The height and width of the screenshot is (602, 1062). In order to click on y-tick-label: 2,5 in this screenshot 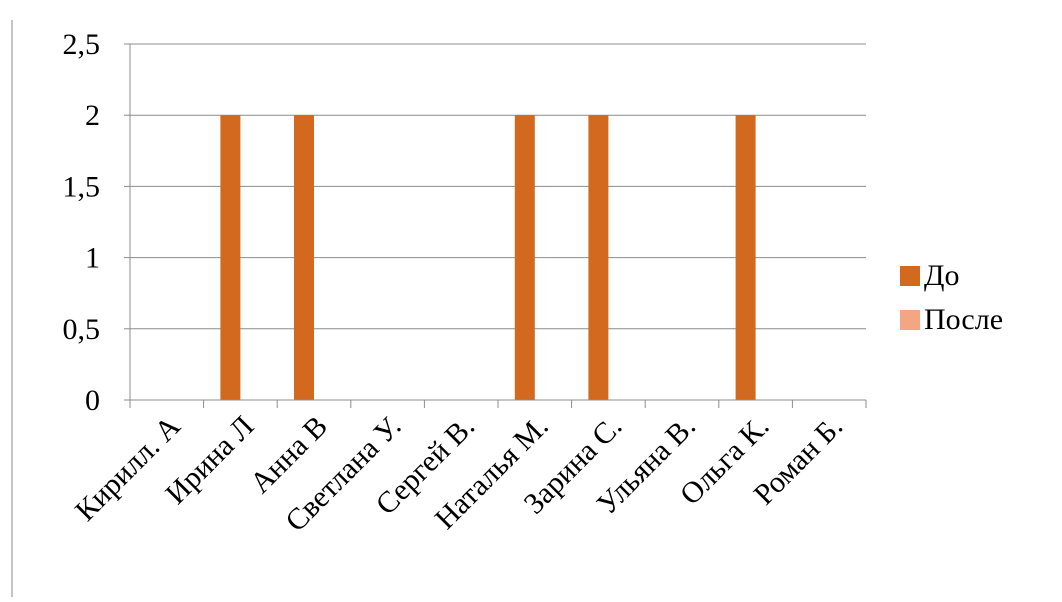, I will do `click(82, 44)`.